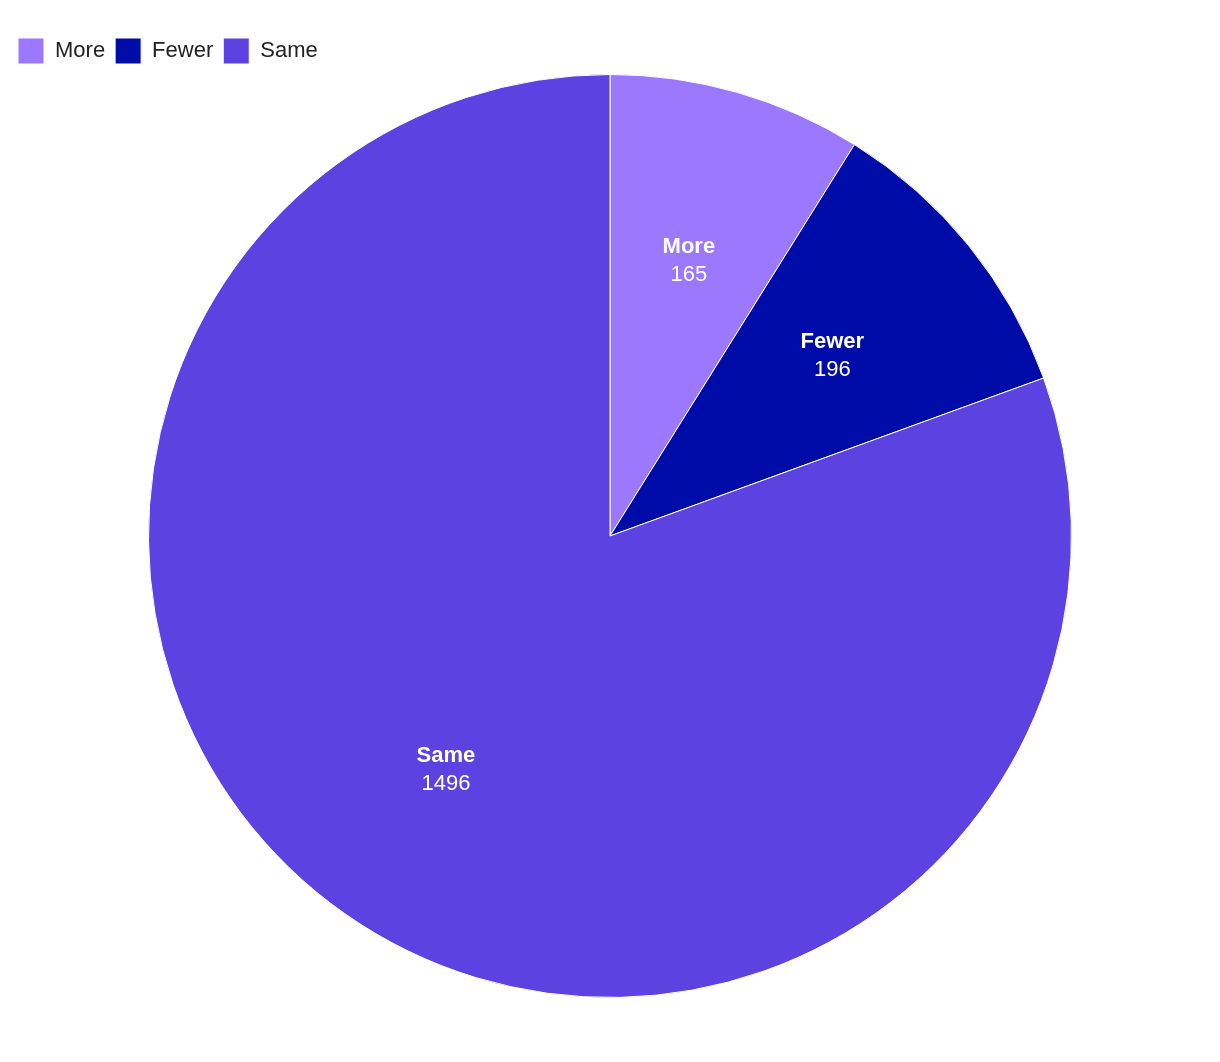 This screenshot has width=1220, height=1062. What do you see at coordinates (689, 246) in the screenshot?
I see `slice-label: More` at bounding box center [689, 246].